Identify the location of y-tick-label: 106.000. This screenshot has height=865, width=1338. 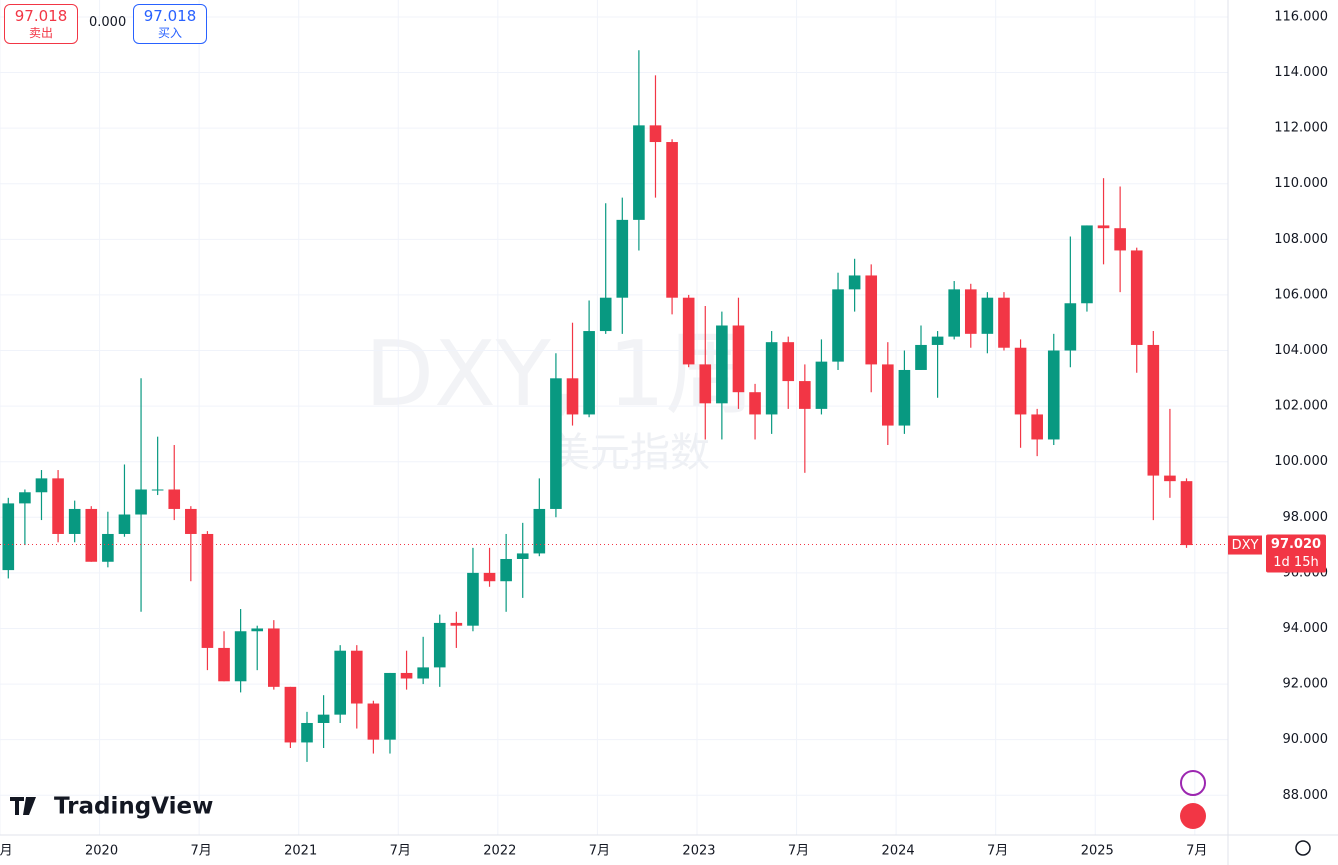
(1301, 294).